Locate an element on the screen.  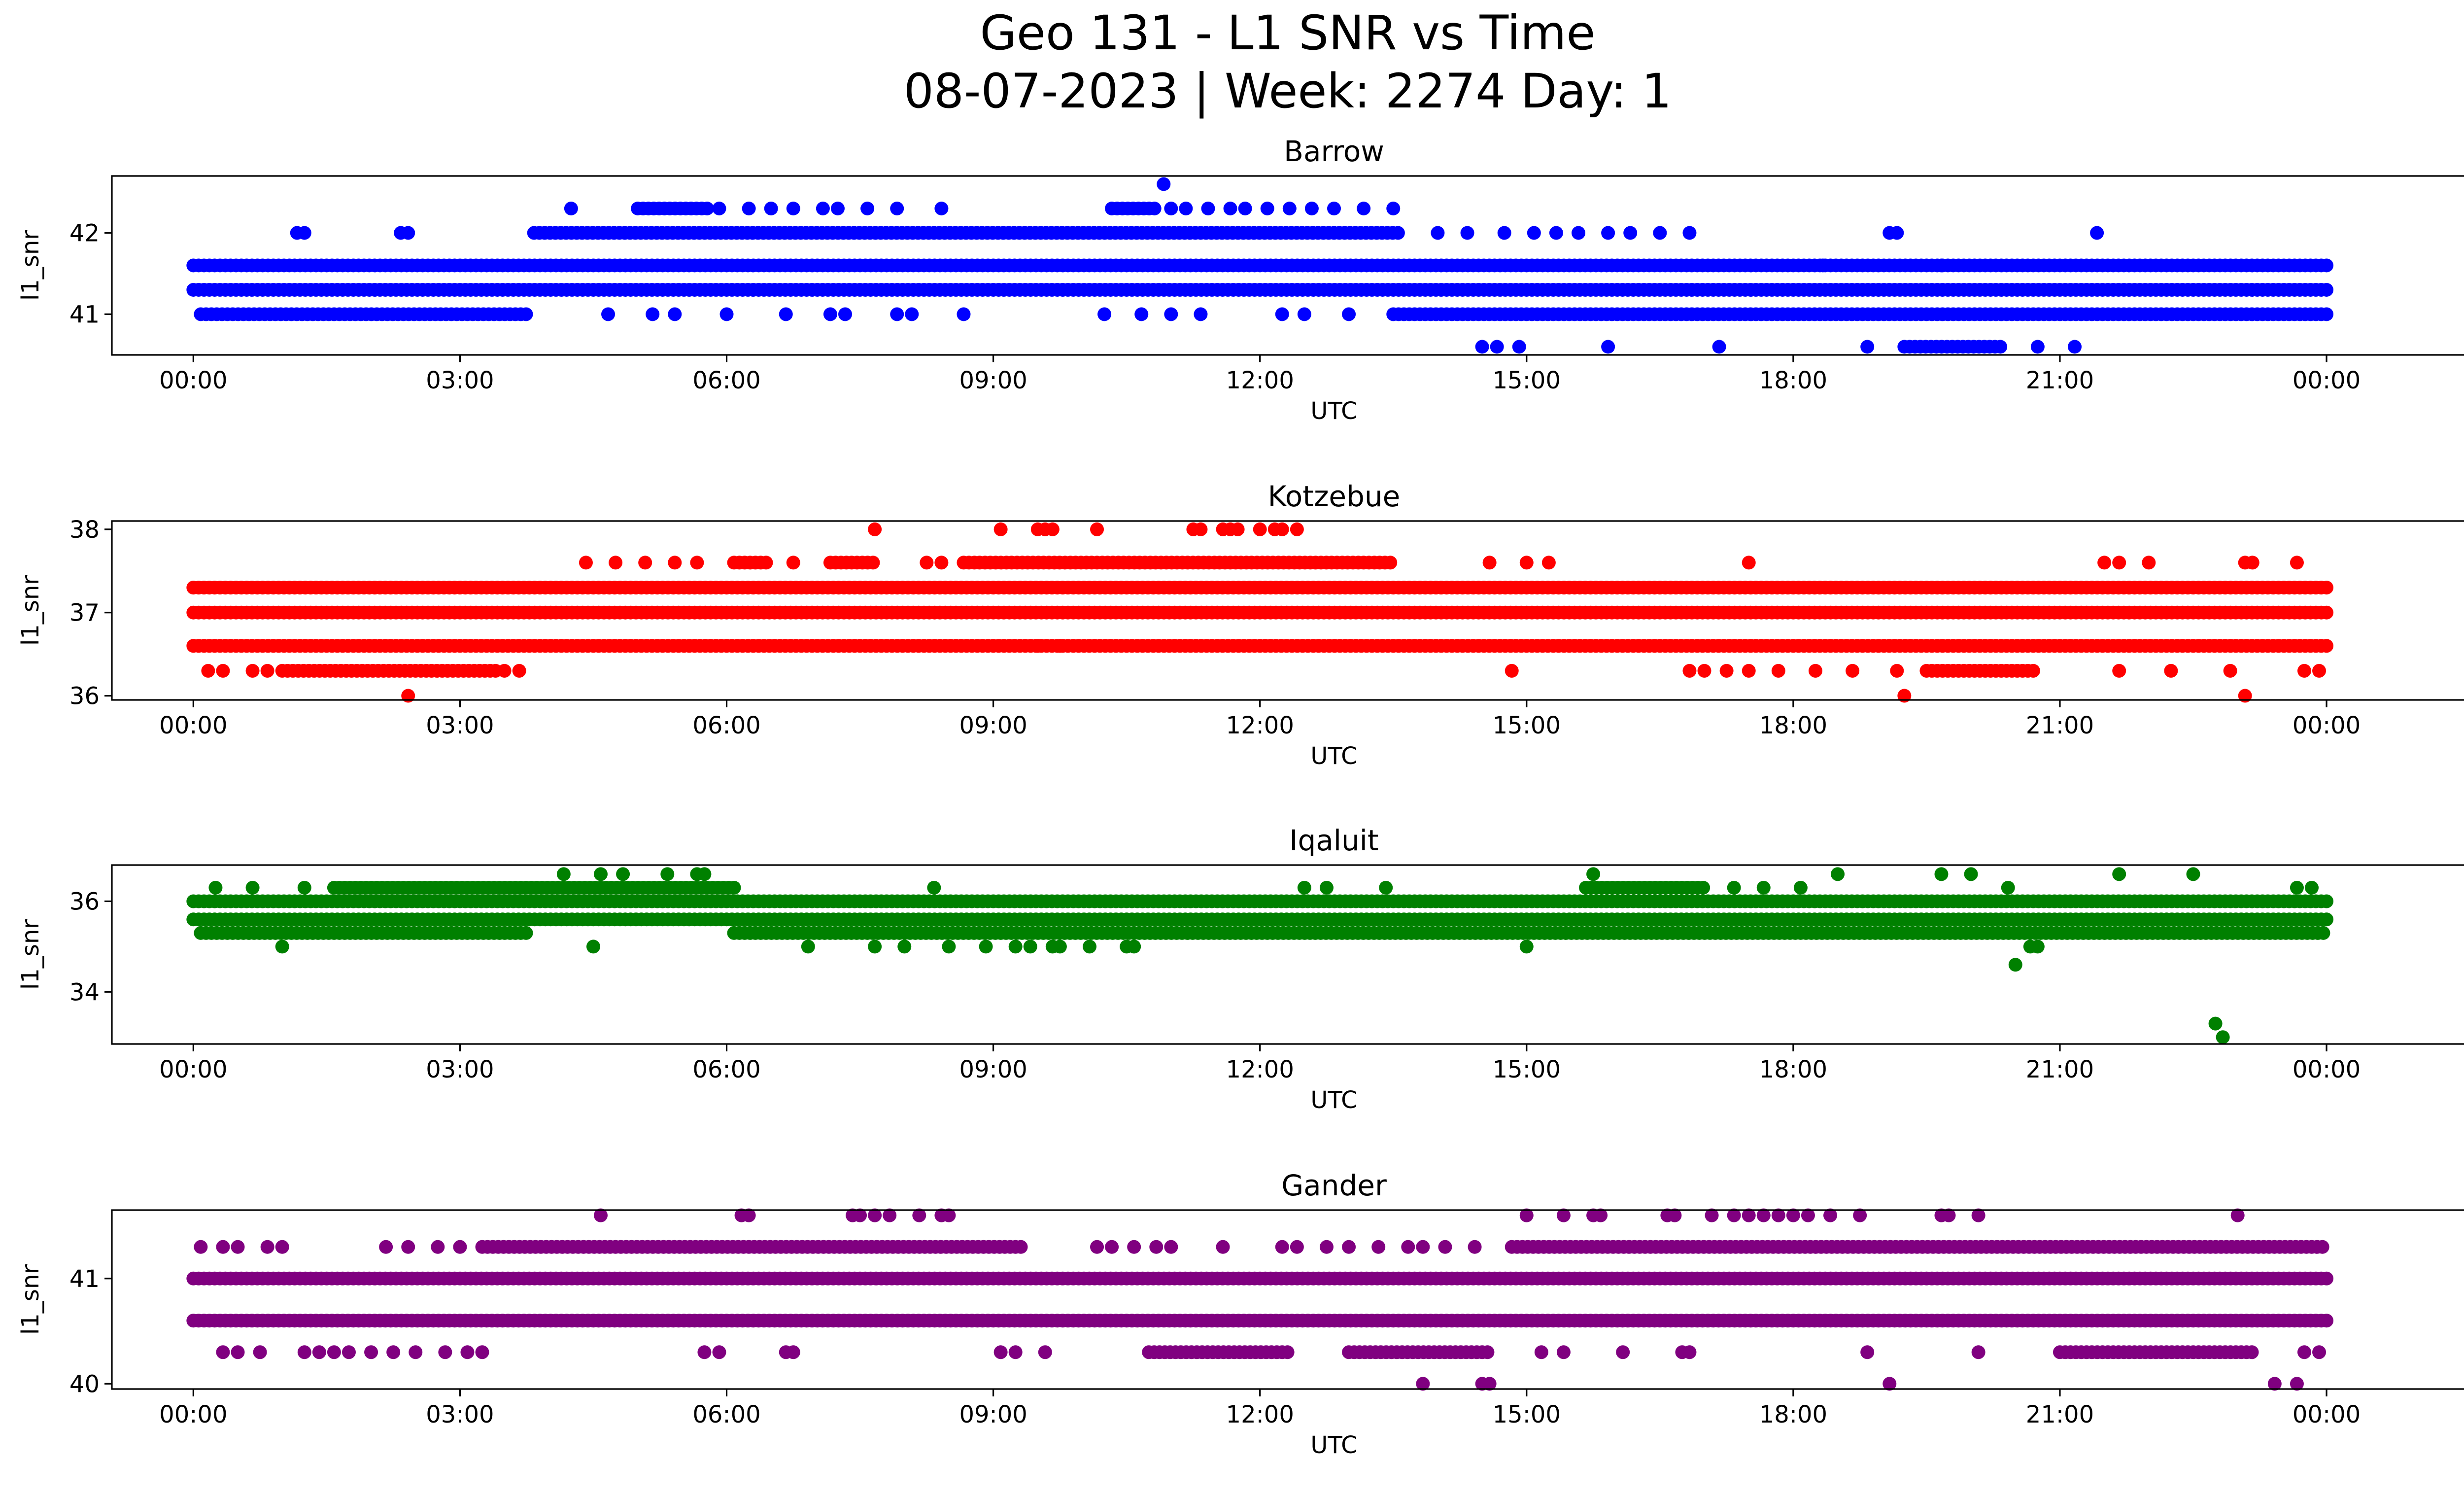
panel-title: Kotzebue is located at coordinates (1334, 496).